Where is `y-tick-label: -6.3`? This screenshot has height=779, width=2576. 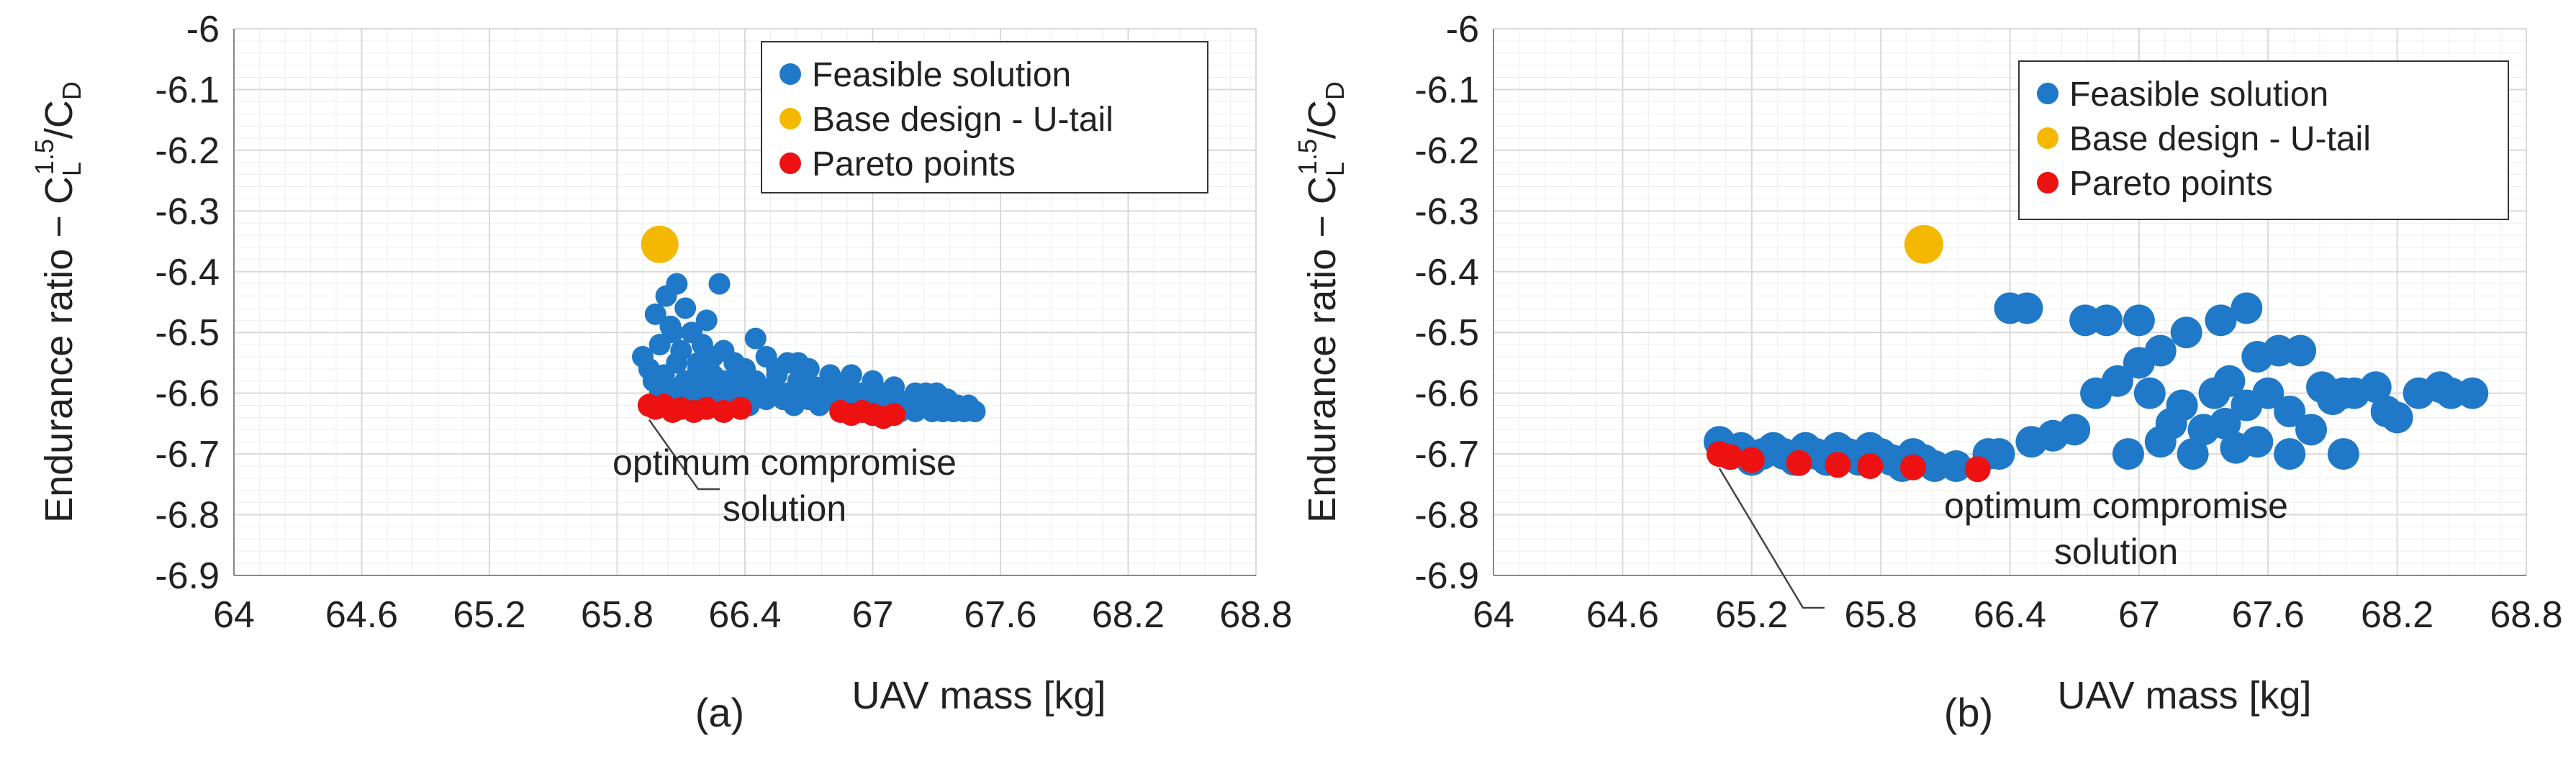 y-tick-label: -6.3 is located at coordinates (1446, 211).